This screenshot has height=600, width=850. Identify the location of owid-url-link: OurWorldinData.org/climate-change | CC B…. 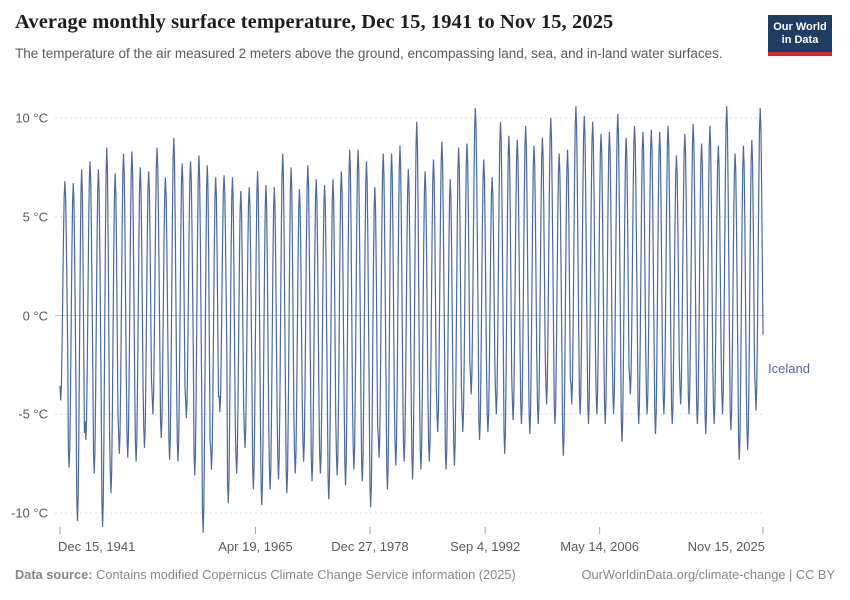
(708, 574).